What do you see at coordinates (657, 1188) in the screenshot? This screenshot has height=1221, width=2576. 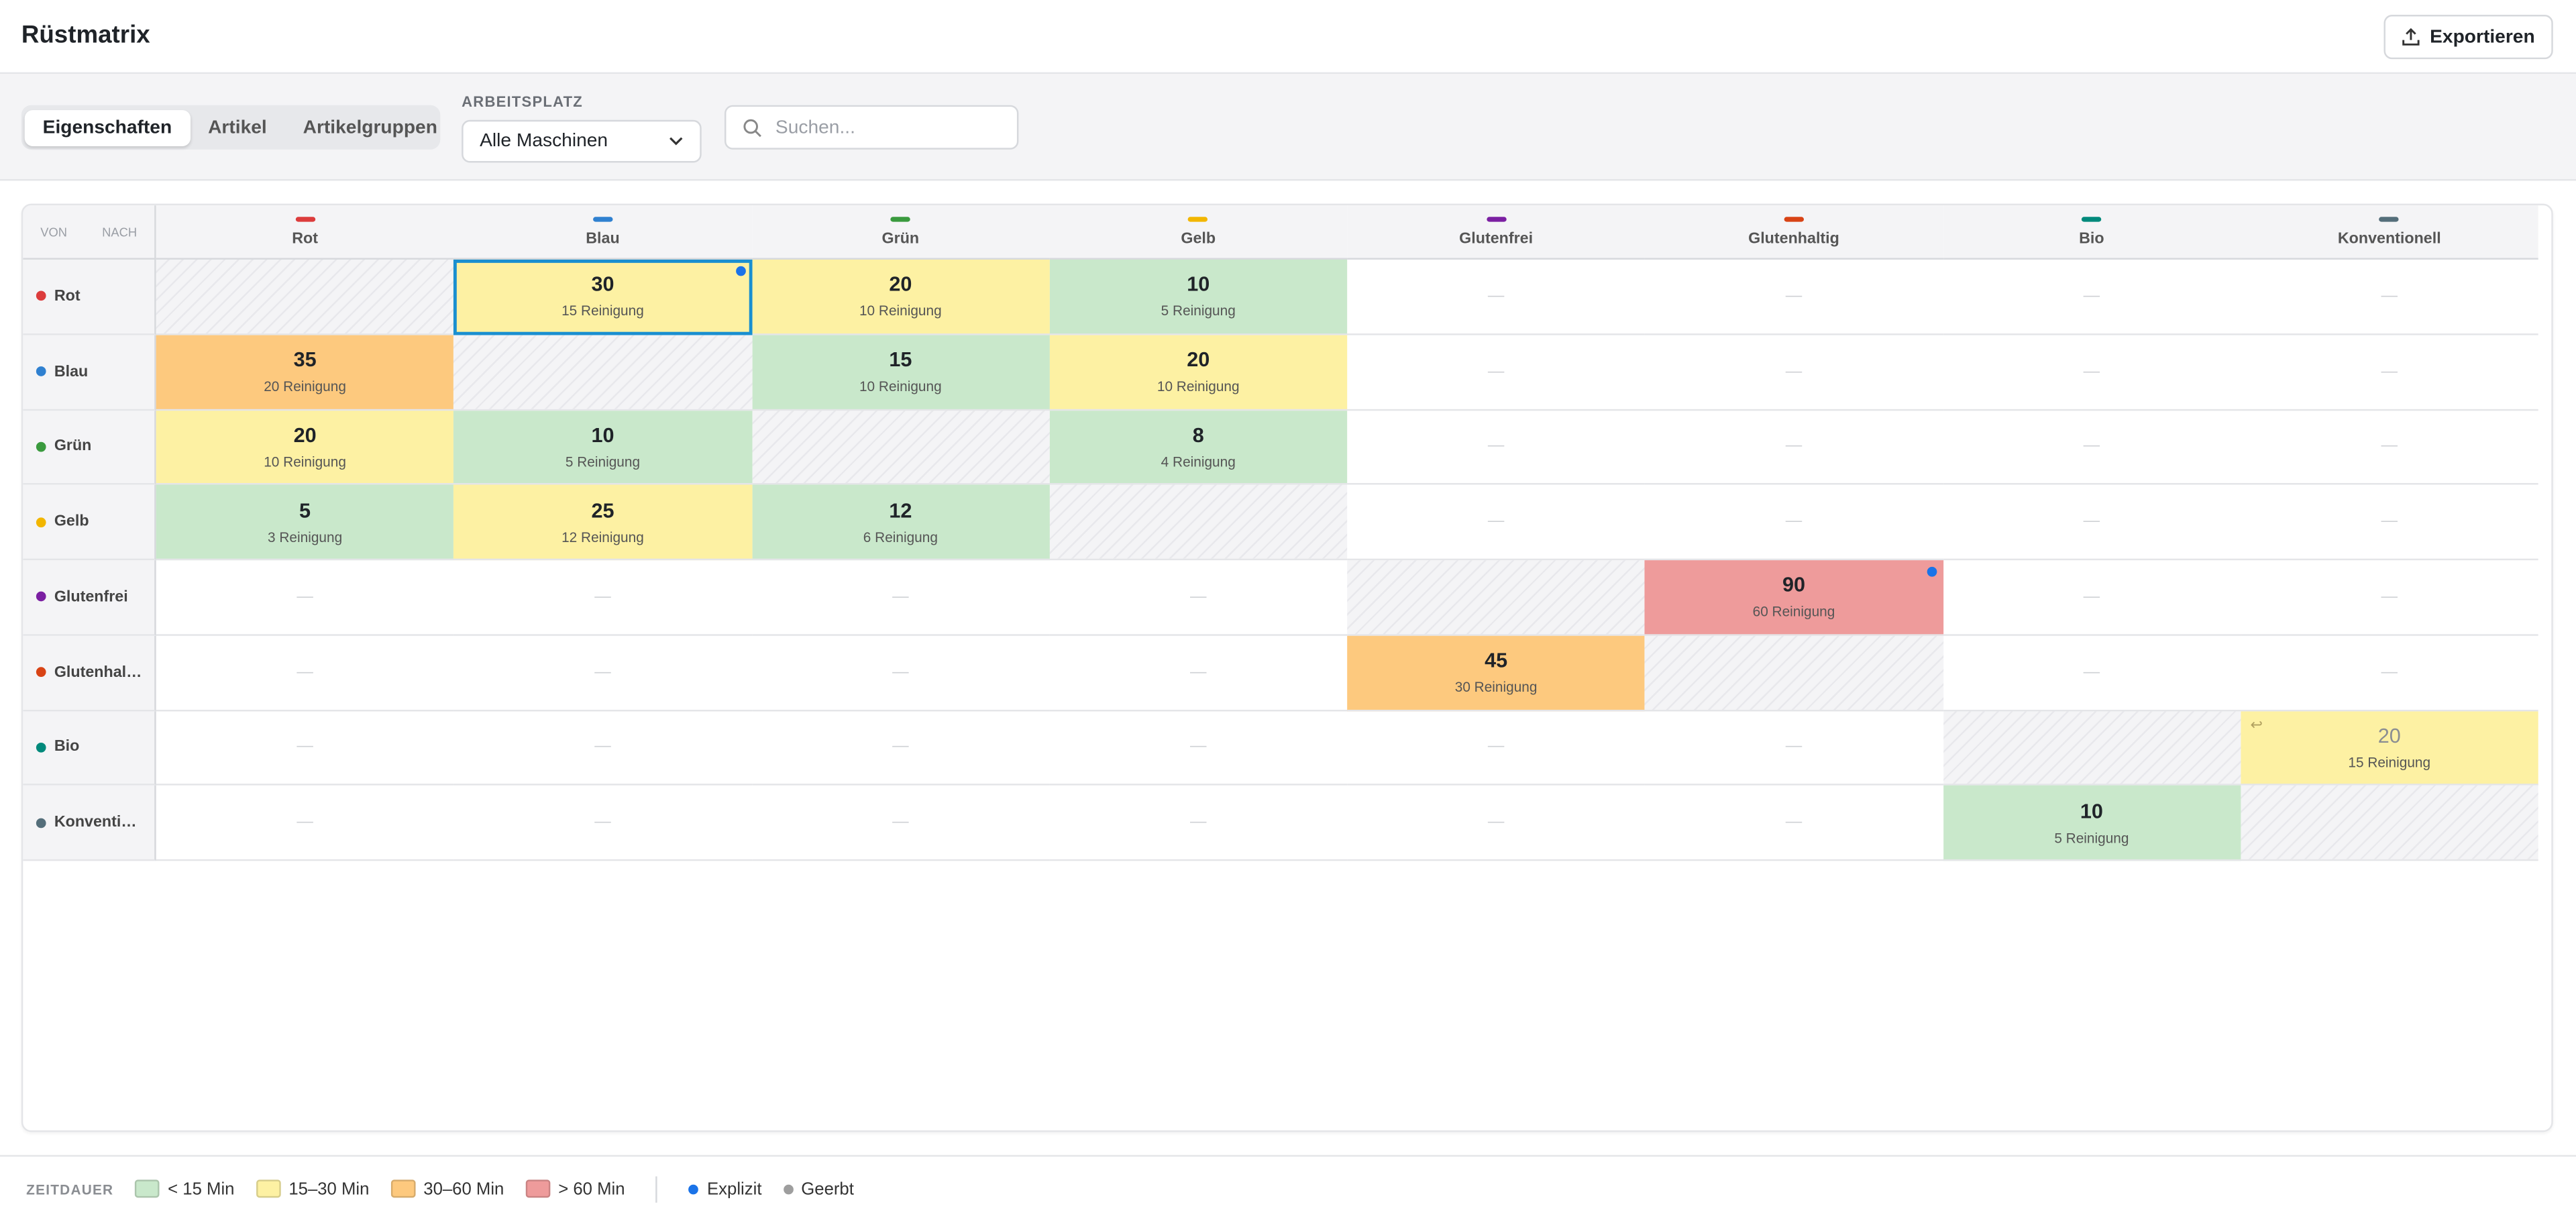 I see `legend-separator` at bounding box center [657, 1188].